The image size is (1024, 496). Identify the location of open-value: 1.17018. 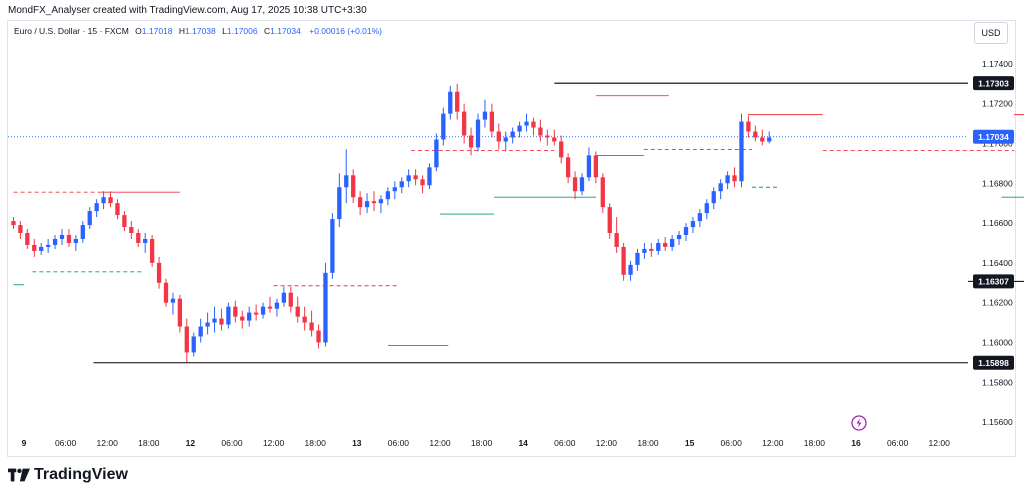
(157, 31).